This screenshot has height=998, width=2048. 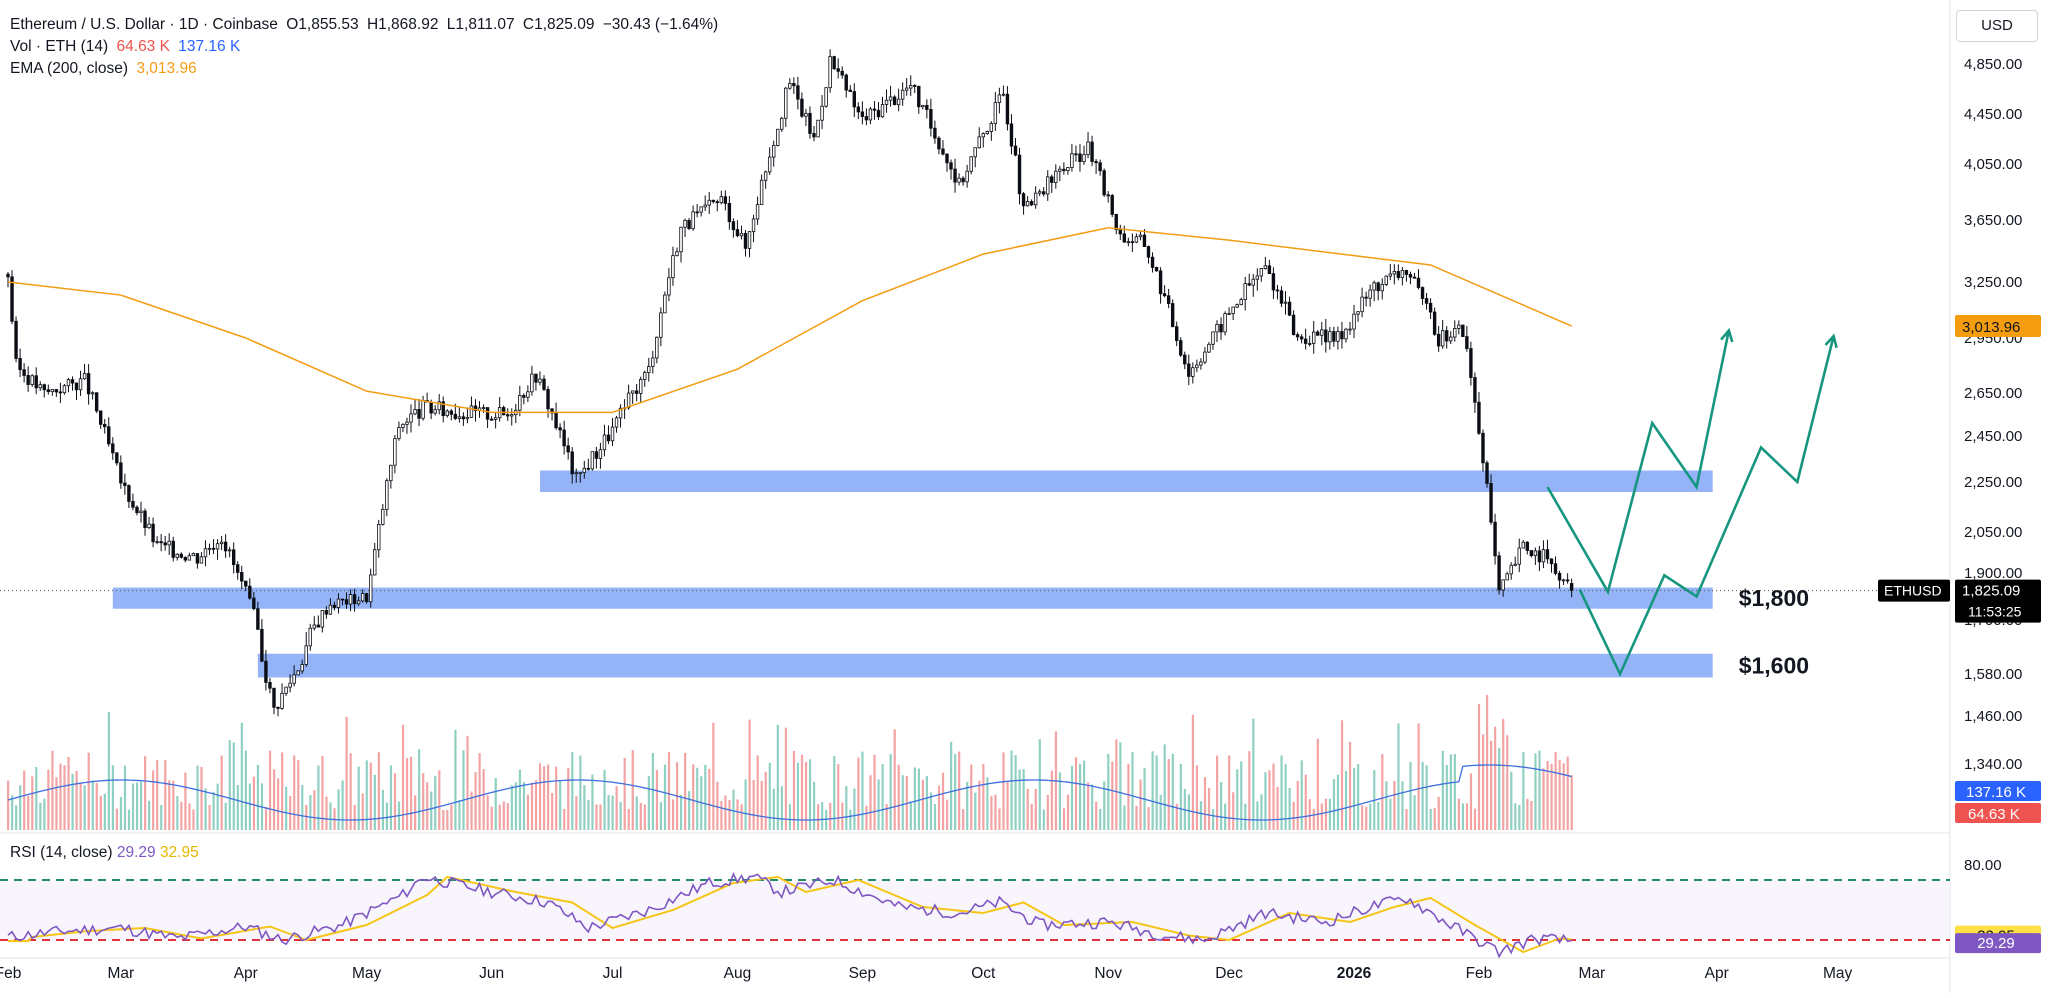 What do you see at coordinates (789, 915) in the screenshot?
I see `rsi-line` at bounding box center [789, 915].